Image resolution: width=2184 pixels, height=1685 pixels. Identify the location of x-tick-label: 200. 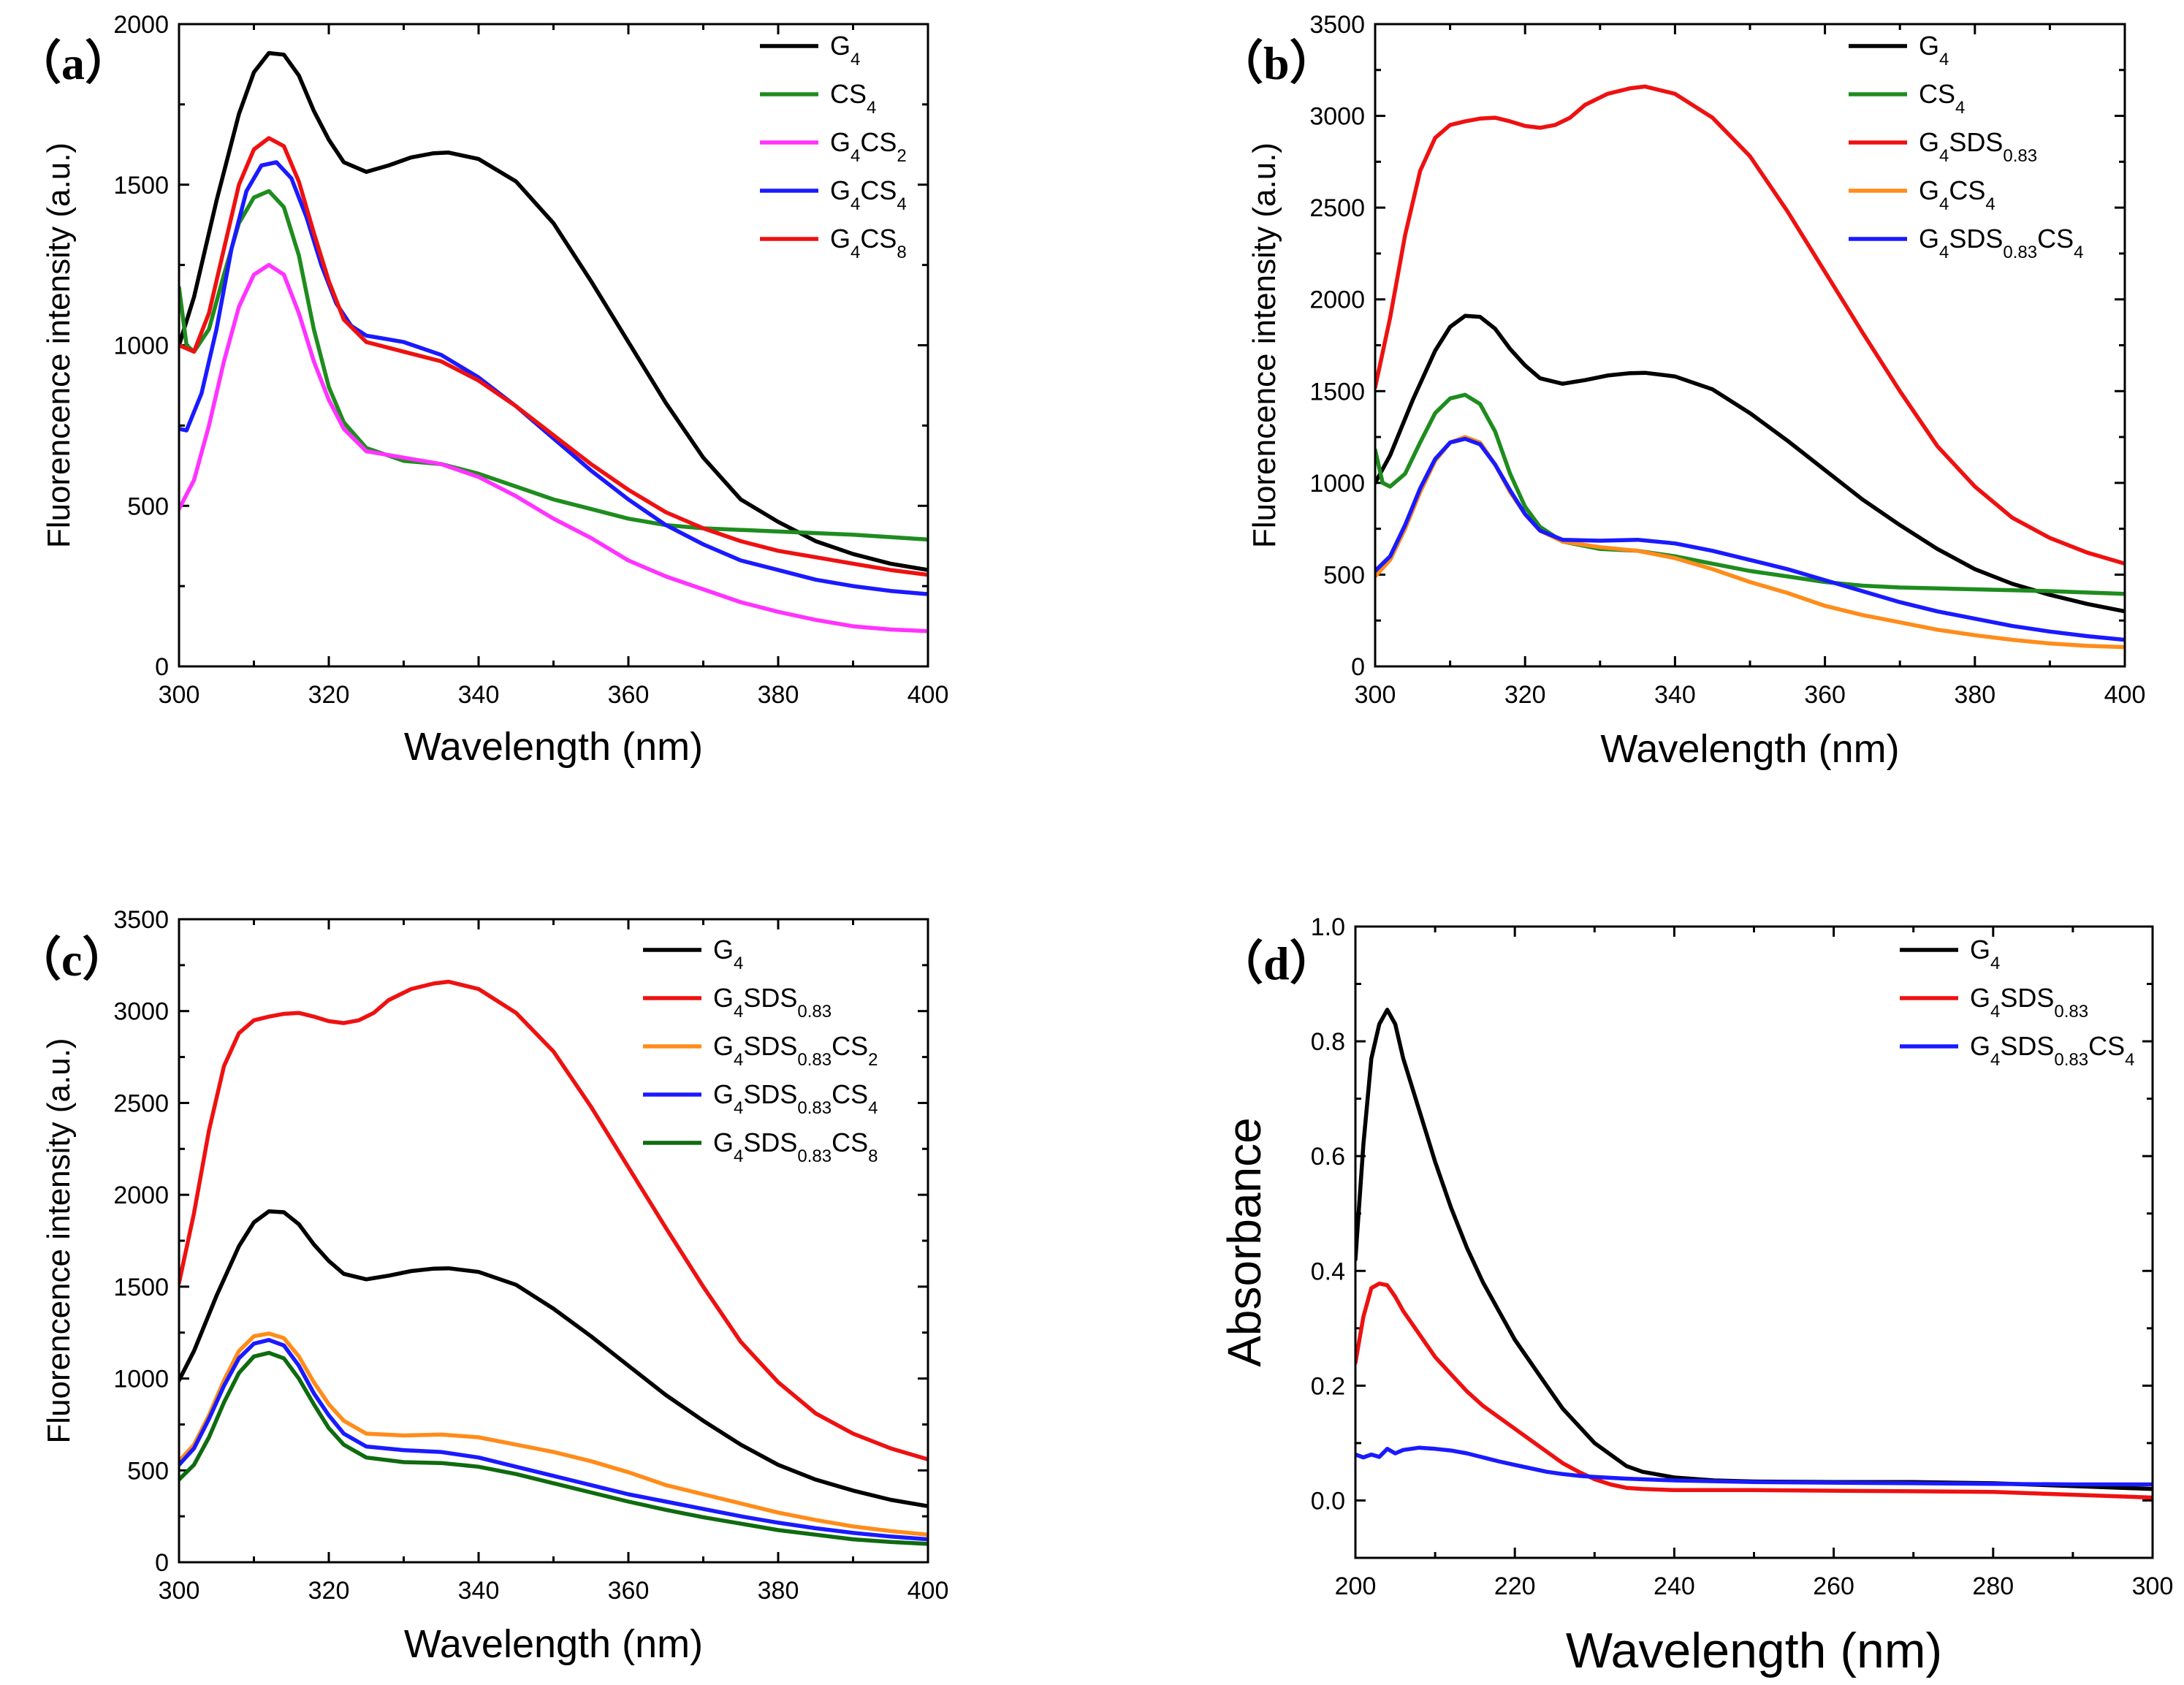
(1356, 1586).